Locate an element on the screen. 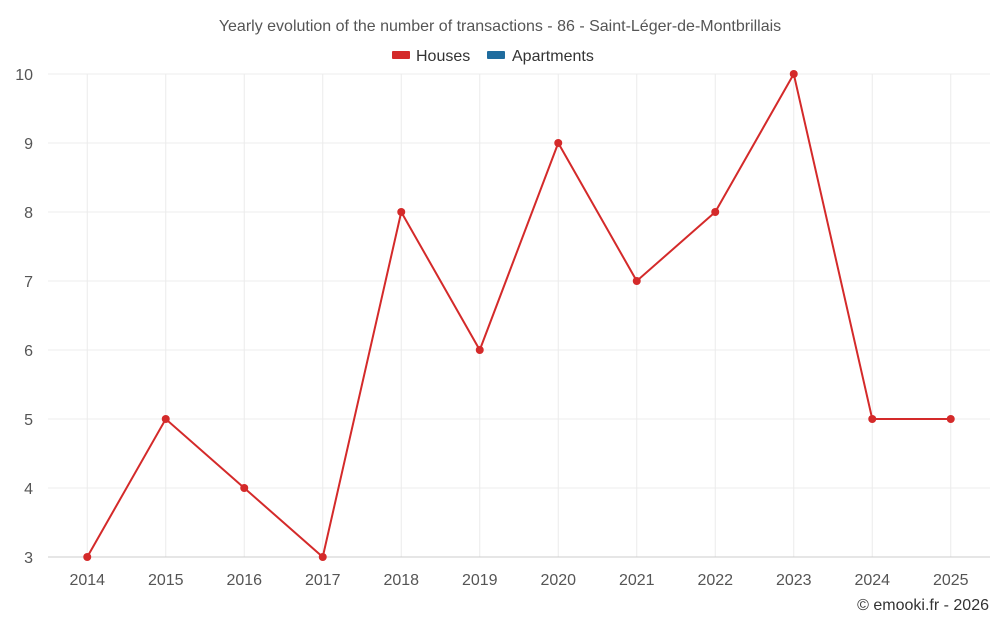 The image size is (1000, 625). data-point-houses-2015 is located at coordinates (165, 419).